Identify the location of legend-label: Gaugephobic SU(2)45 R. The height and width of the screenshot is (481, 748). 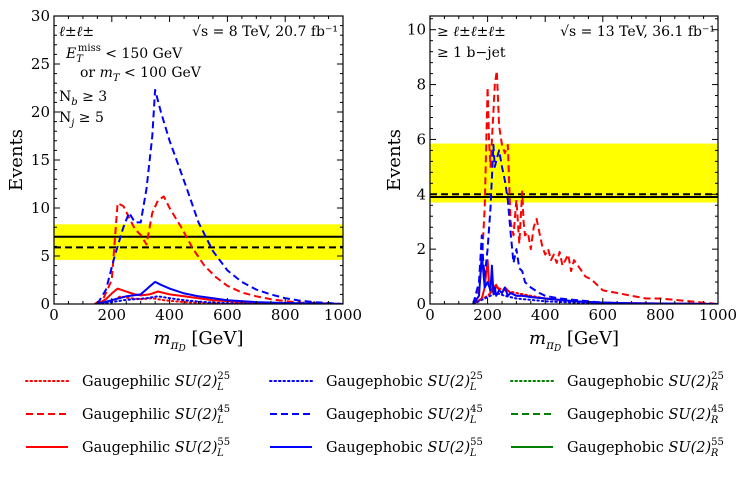
(645, 415).